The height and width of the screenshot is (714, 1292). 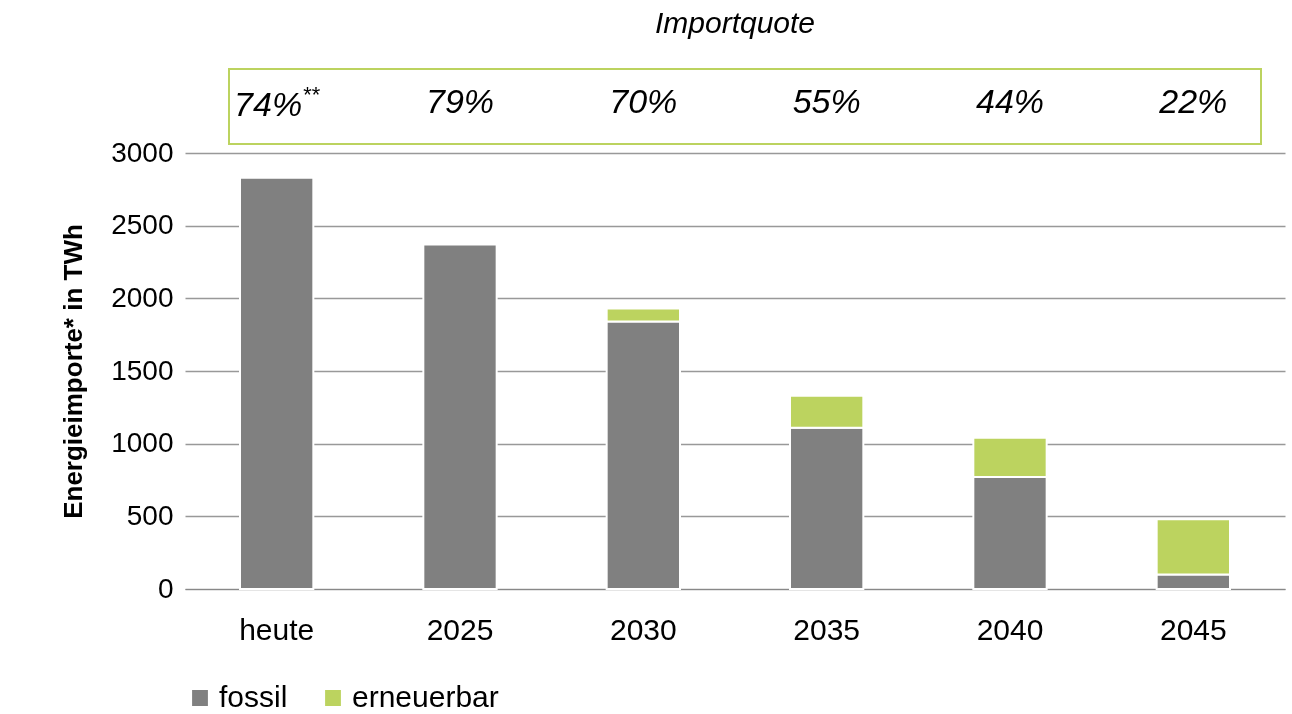 I want to click on text: 44%, so click(x=1010, y=101).